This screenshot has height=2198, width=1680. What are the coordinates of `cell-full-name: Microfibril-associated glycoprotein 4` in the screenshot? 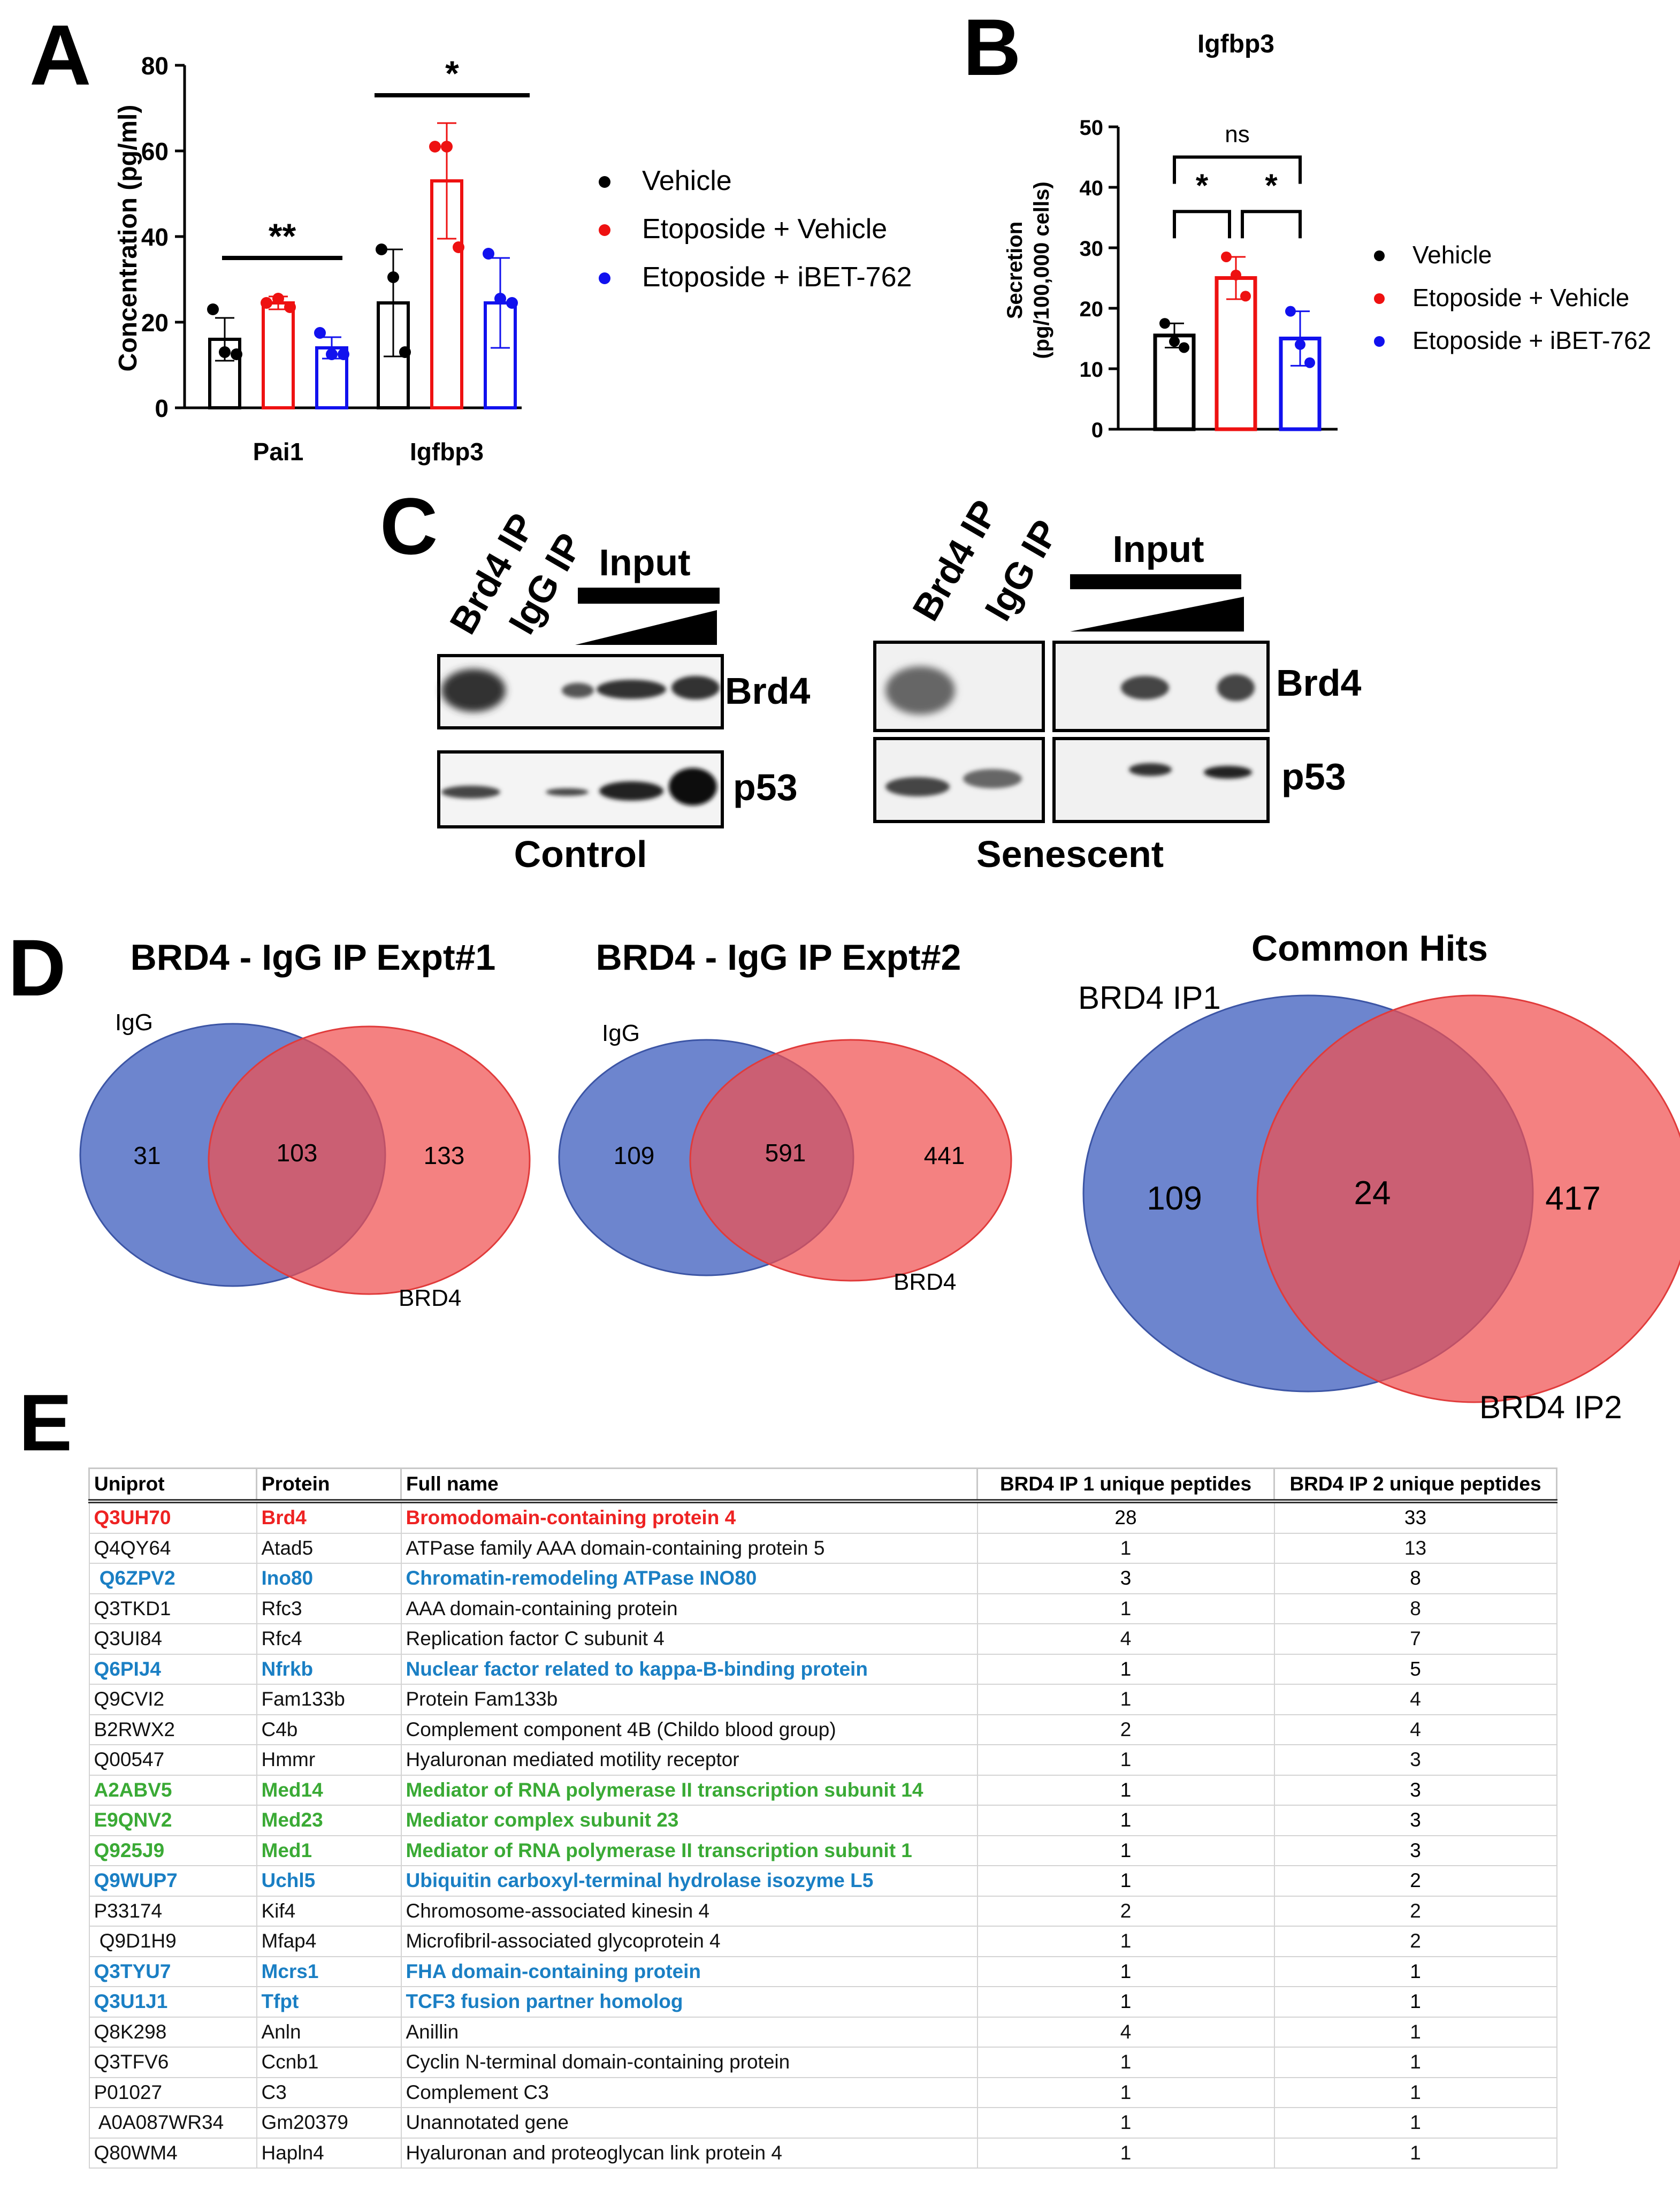 It's located at (689, 1941).